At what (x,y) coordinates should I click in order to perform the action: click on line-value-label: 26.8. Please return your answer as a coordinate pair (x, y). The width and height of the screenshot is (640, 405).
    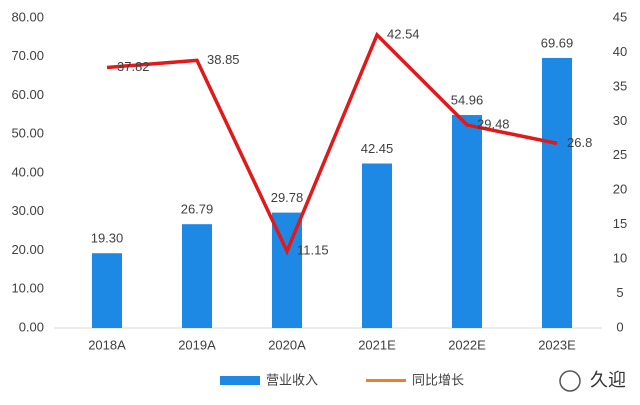
    Looking at the image, I should click on (579, 142).